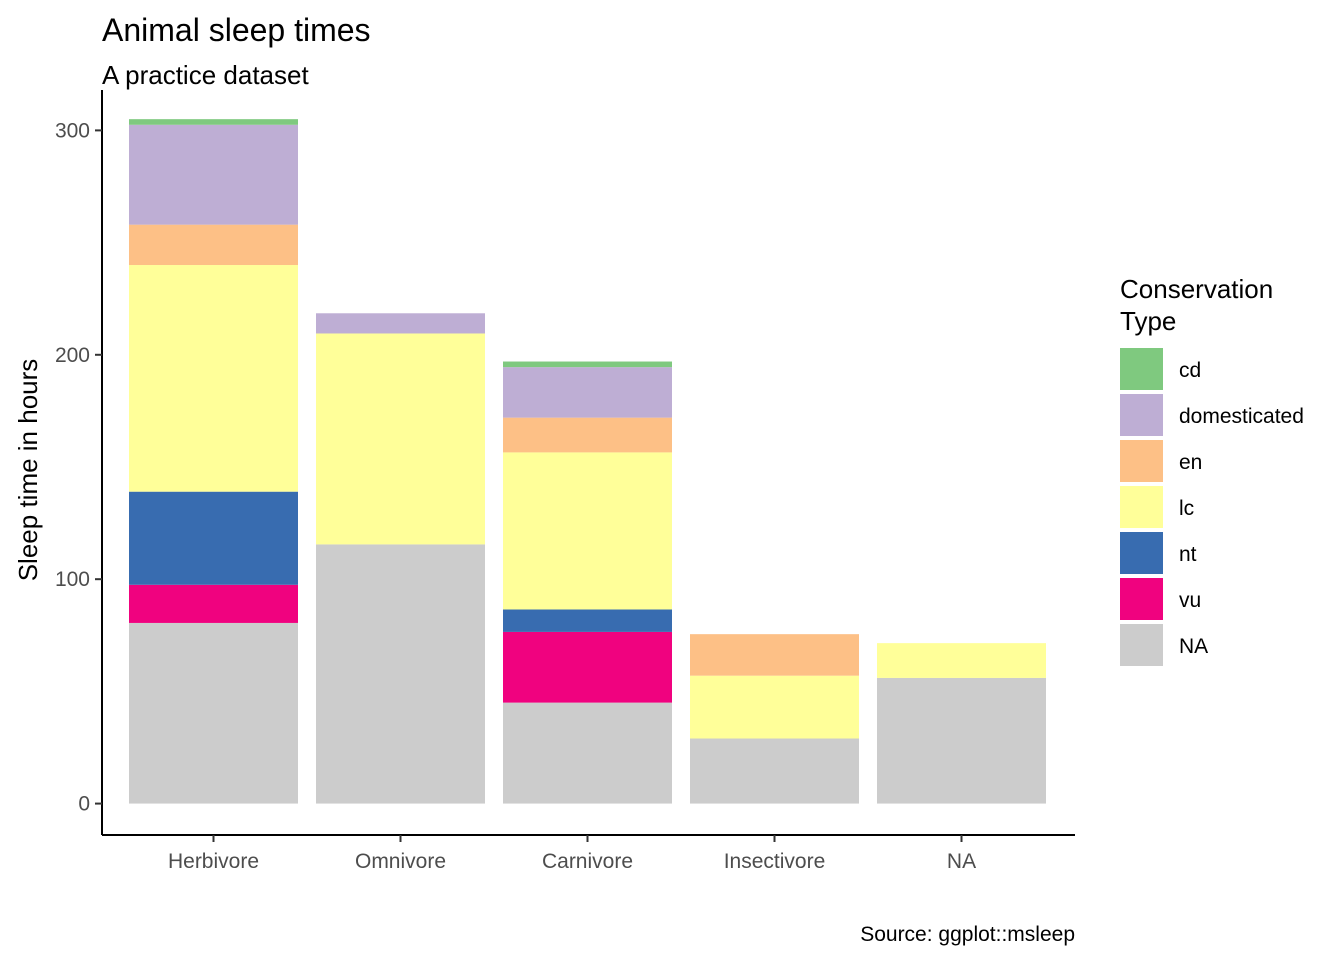 This screenshot has width=1344, height=960. I want to click on bar-segment-carnivore-nt, so click(587, 620).